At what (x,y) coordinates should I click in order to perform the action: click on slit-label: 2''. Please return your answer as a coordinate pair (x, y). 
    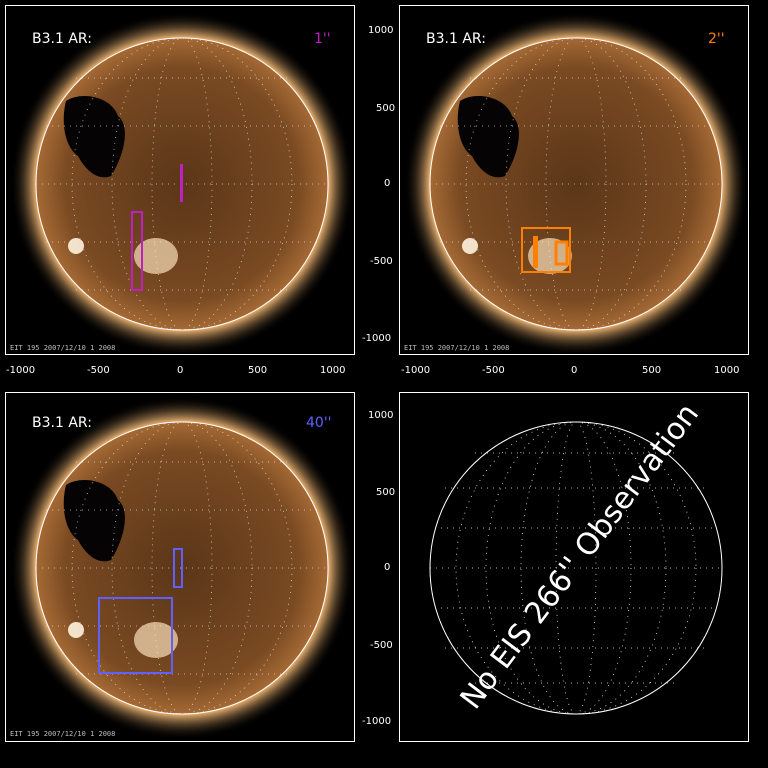
    Looking at the image, I should click on (716, 39).